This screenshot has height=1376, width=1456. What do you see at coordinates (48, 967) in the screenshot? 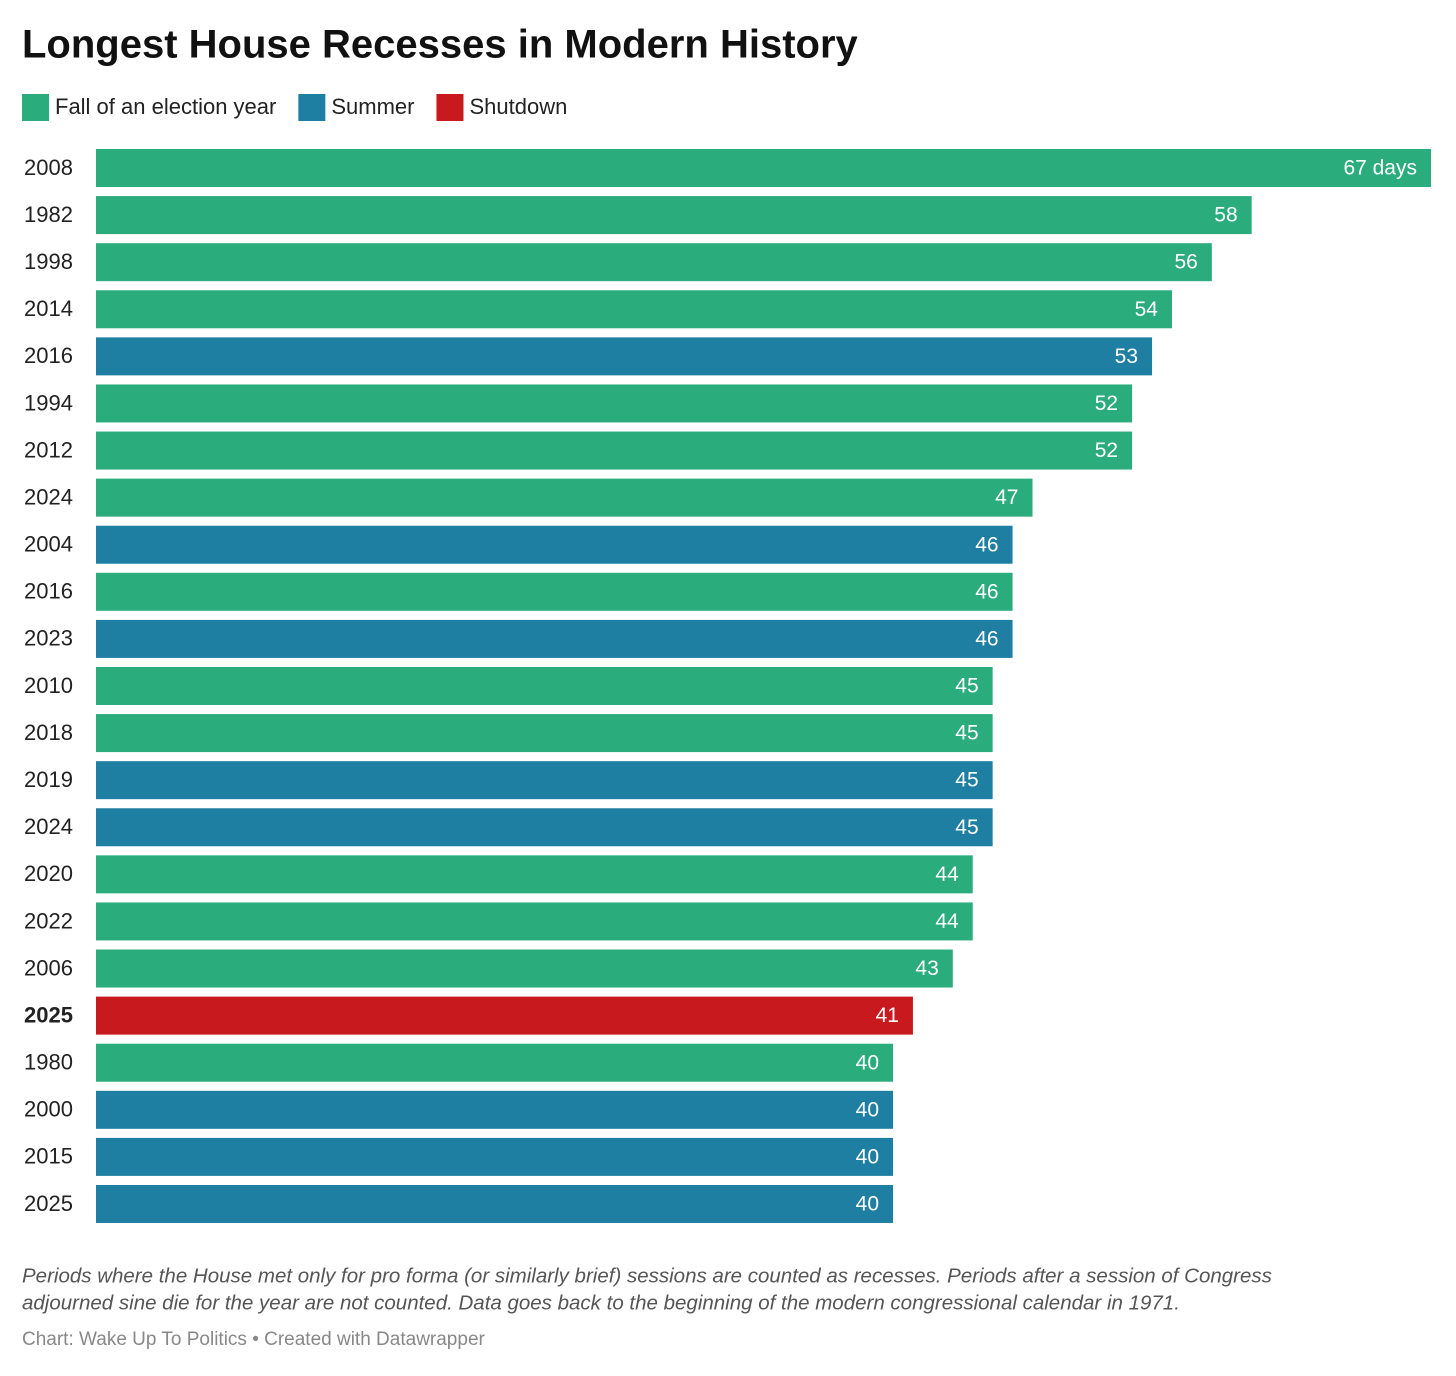
I see `category-label: 2006` at bounding box center [48, 967].